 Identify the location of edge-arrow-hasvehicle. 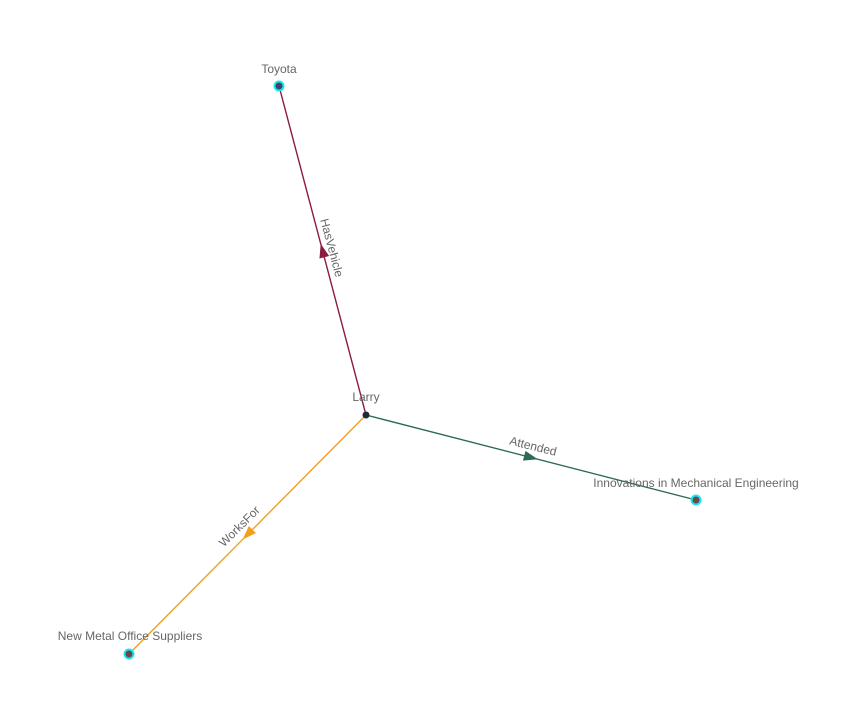
(324, 251).